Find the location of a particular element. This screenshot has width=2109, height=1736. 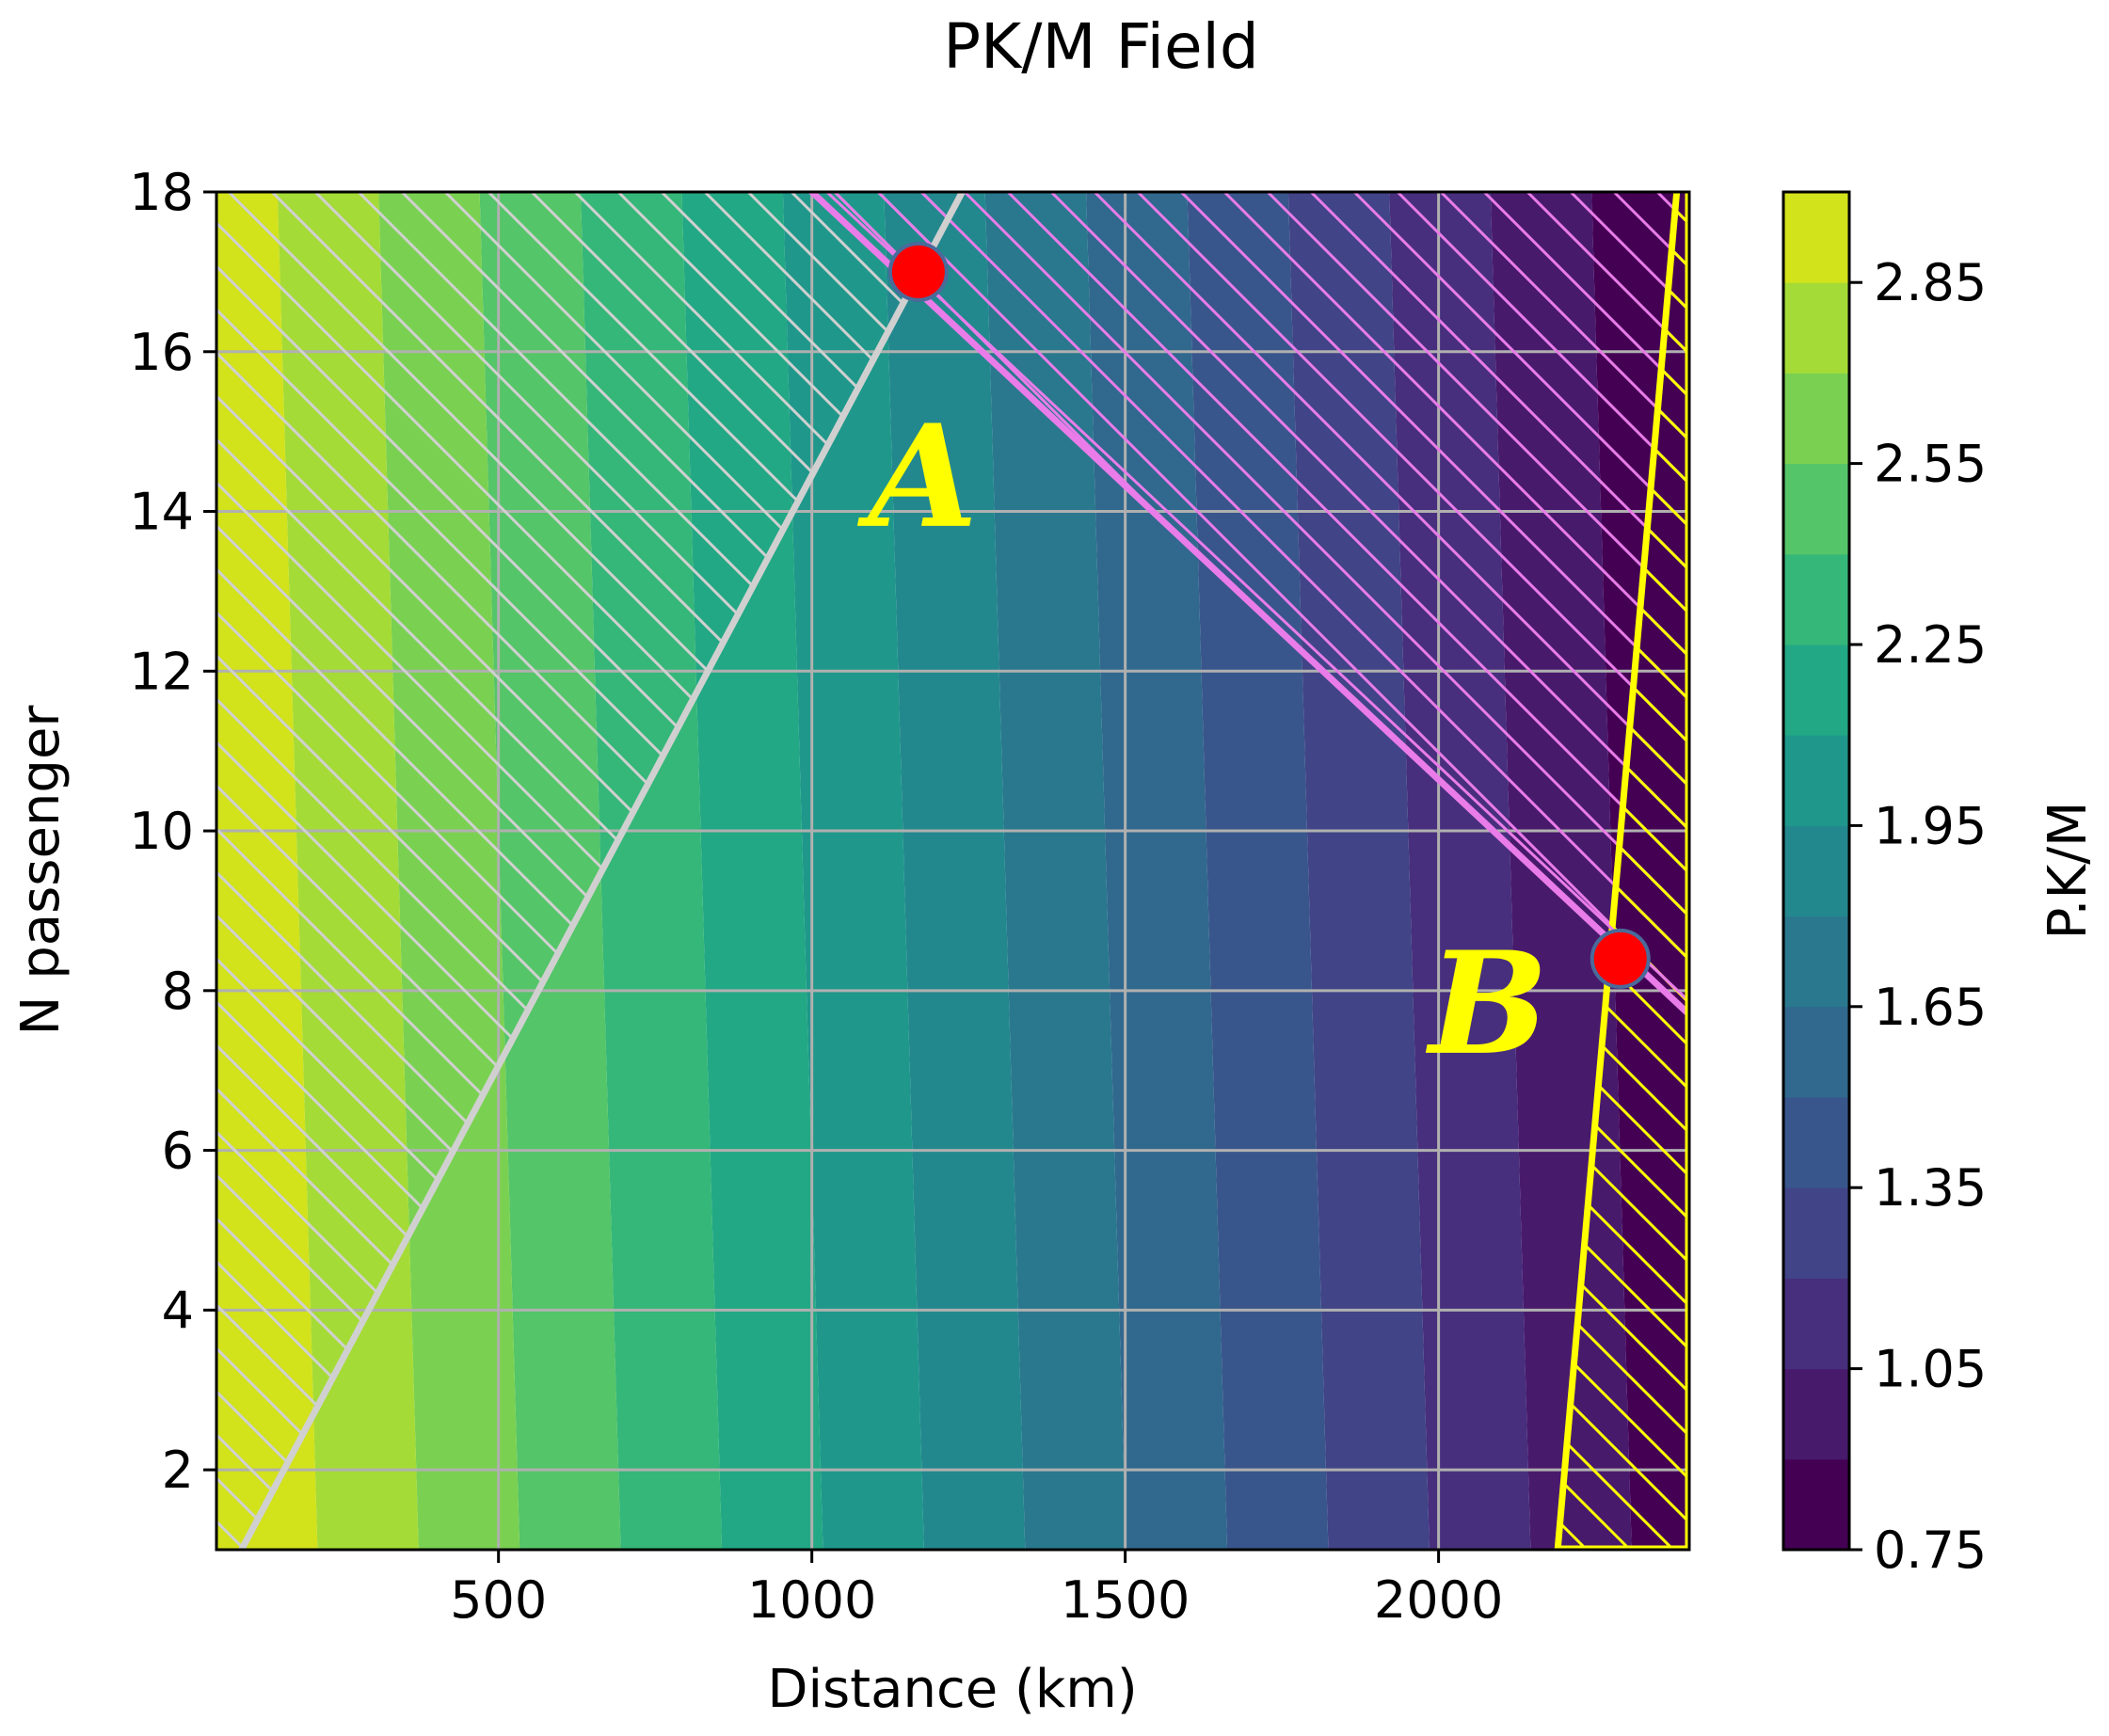

point-a-label: A is located at coordinates (918, 477).